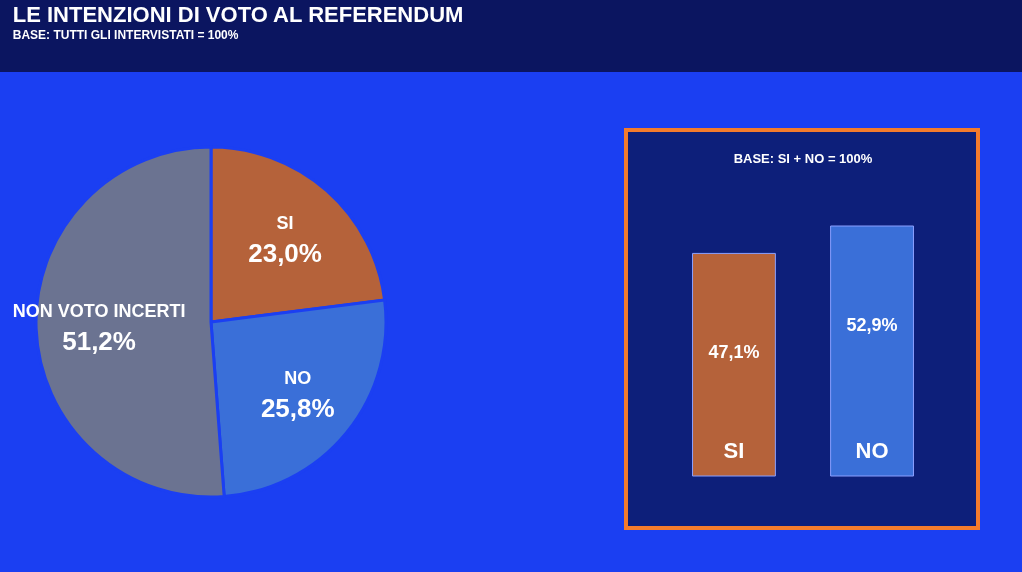 This screenshot has width=1022, height=572. I want to click on data-label: 51,2%, so click(99, 341).